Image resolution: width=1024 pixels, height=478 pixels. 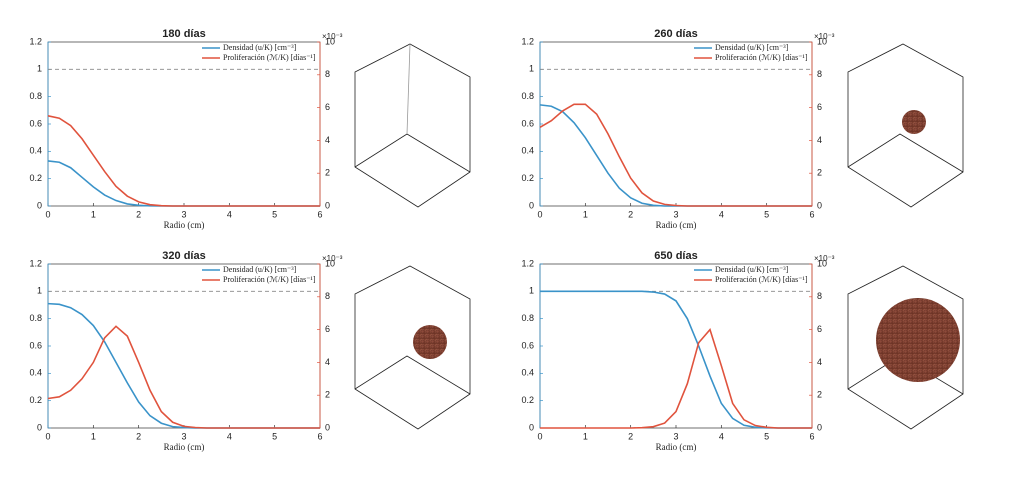 I want to click on x-tick-label: 0, so click(x=539, y=436).